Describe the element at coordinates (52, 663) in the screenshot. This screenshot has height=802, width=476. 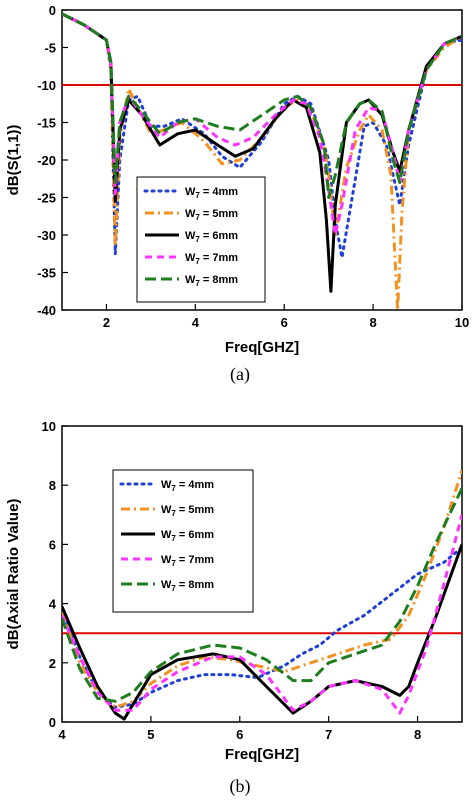
I see `y-tick-label: 2` at that location.